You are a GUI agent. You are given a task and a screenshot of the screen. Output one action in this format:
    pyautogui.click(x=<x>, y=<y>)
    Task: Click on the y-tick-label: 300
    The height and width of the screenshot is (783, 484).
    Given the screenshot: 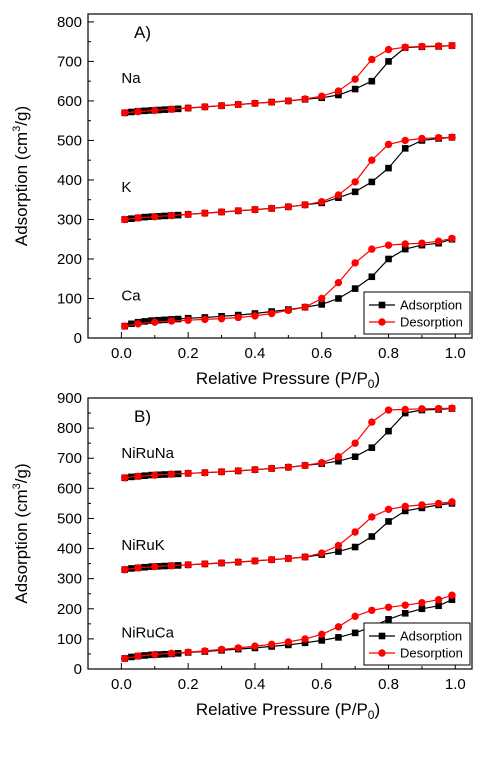 What is the action you would take?
    pyautogui.click(x=69, y=219)
    